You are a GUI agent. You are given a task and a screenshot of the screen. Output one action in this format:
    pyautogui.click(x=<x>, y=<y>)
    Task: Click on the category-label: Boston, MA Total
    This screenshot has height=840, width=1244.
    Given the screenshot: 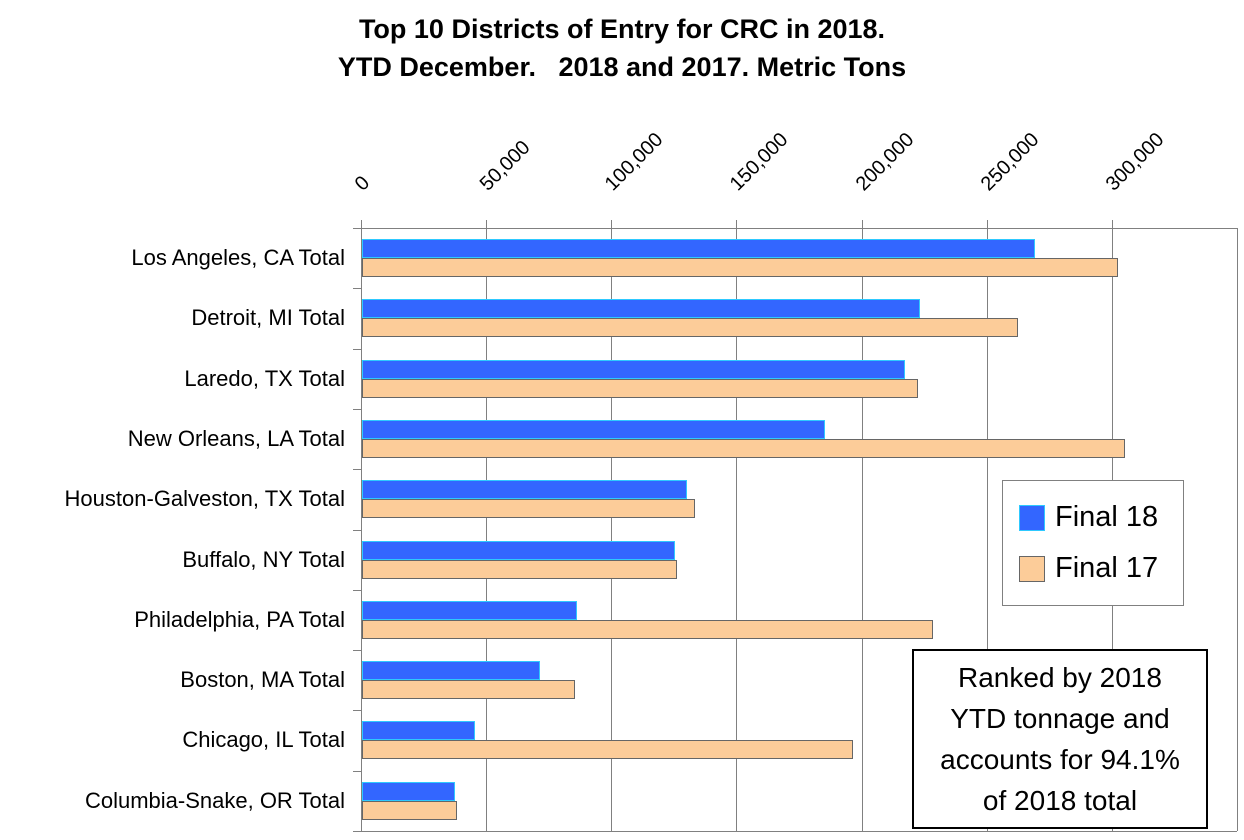 What is the action you would take?
    pyautogui.click(x=262, y=680)
    